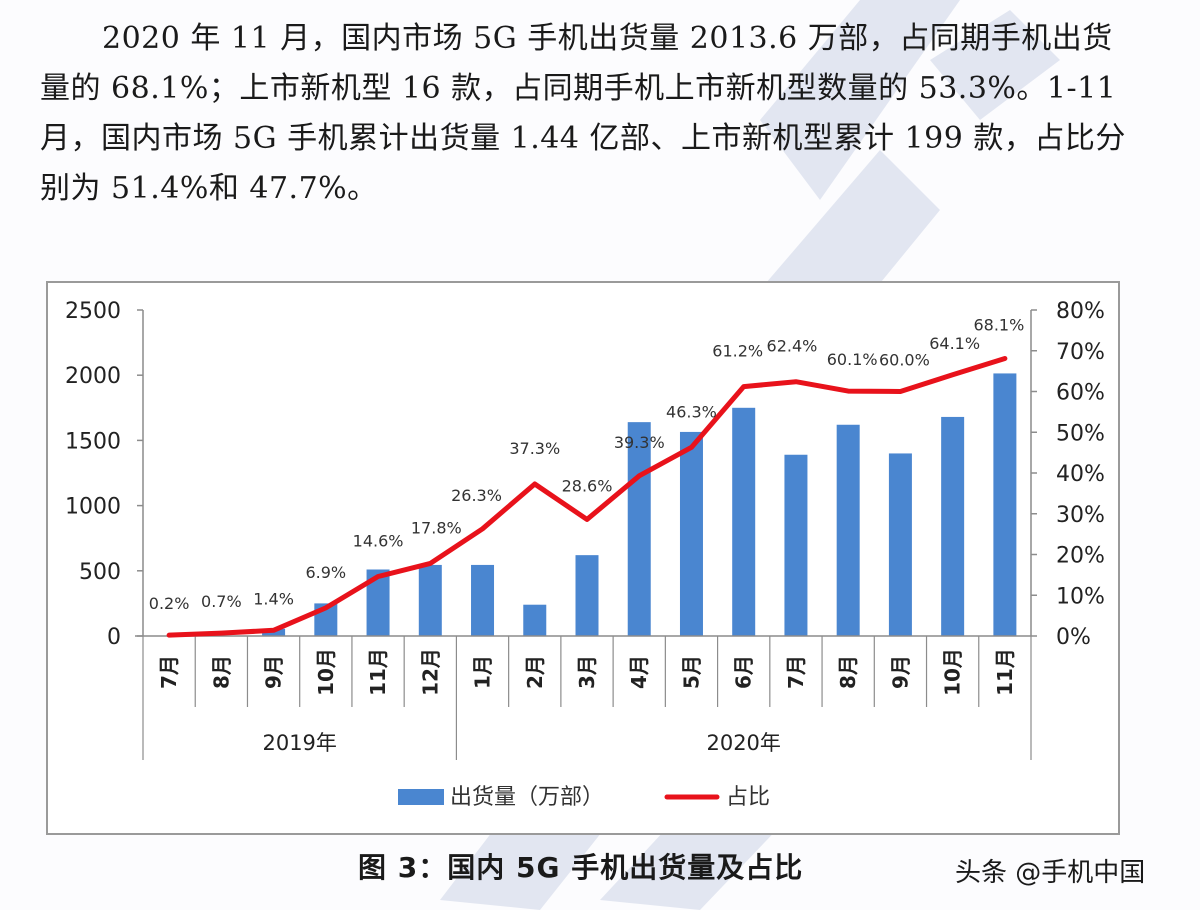 Image resolution: width=1200 pixels, height=910 pixels. I want to click on data-label: 60.0%, so click(904, 360).